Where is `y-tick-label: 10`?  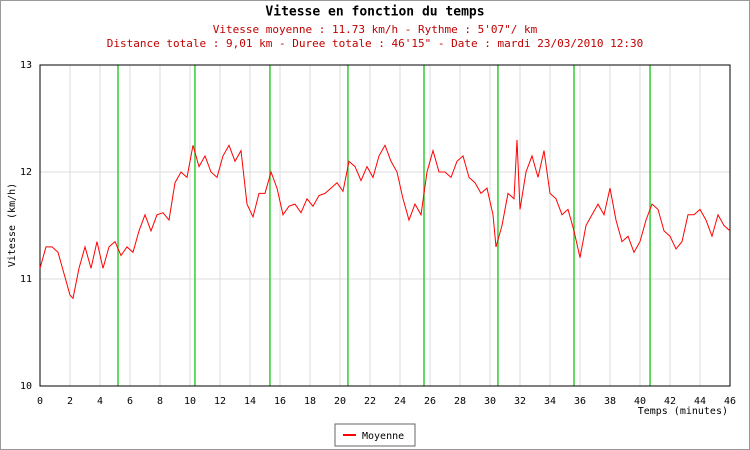 y-tick-label: 10 is located at coordinates (26, 386).